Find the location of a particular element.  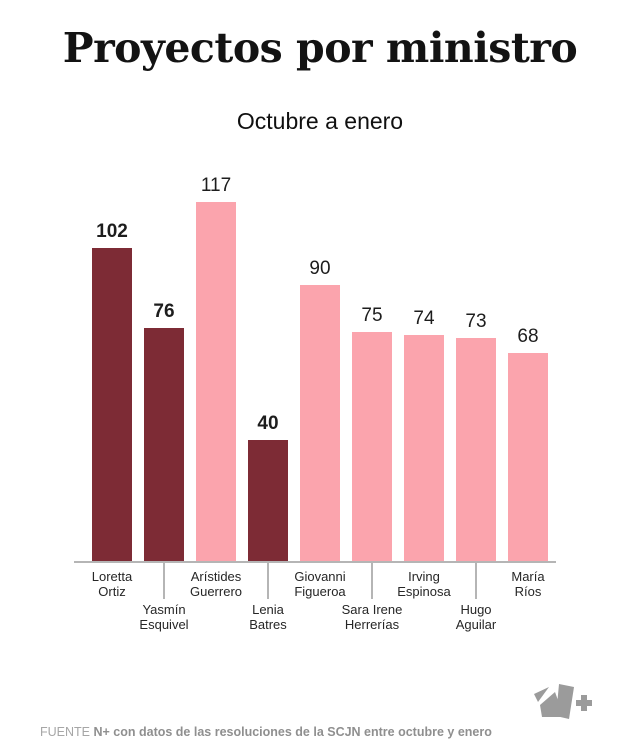

x-axis-label: Giovanni Figueroa is located at coordinates (320, 584).